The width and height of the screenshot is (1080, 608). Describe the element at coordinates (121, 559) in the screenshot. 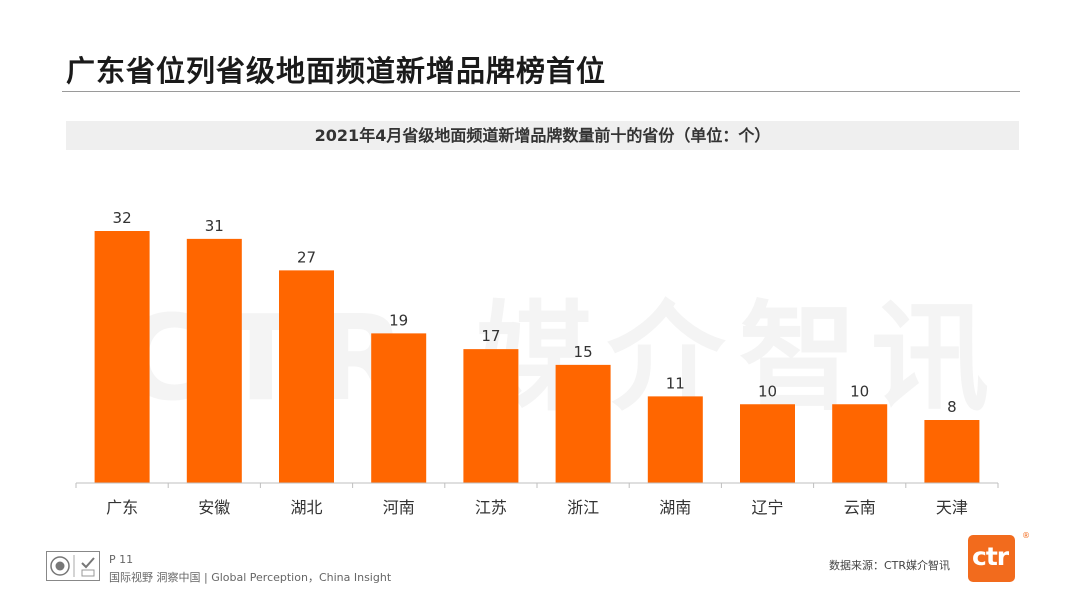

I see `page-number: P 11` at that location.